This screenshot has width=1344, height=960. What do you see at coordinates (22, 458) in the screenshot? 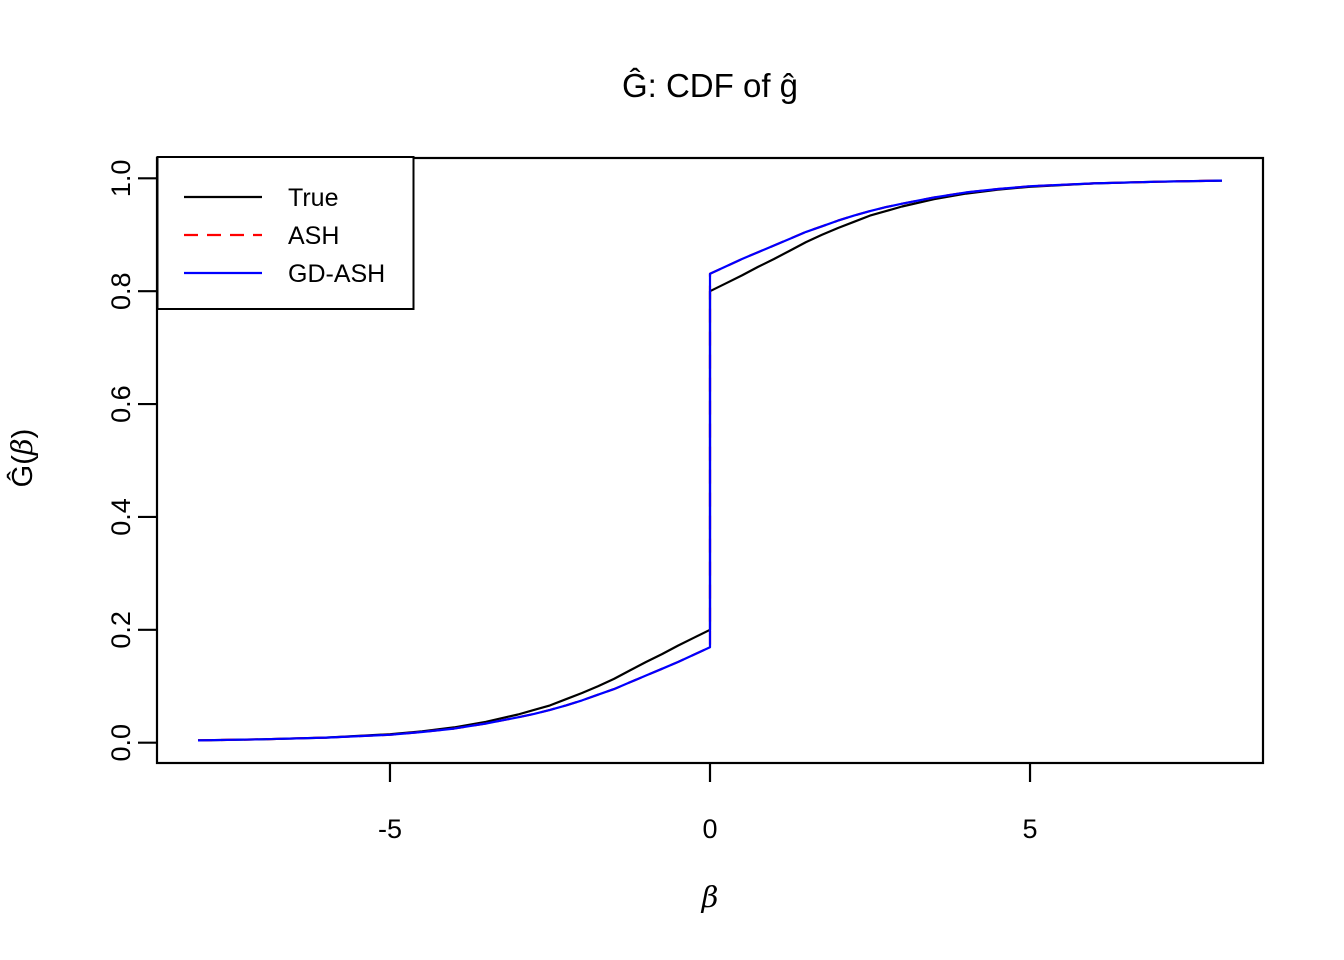
I see `y-axis-label: Ĝ(β)` at bounding box center [22, 458].